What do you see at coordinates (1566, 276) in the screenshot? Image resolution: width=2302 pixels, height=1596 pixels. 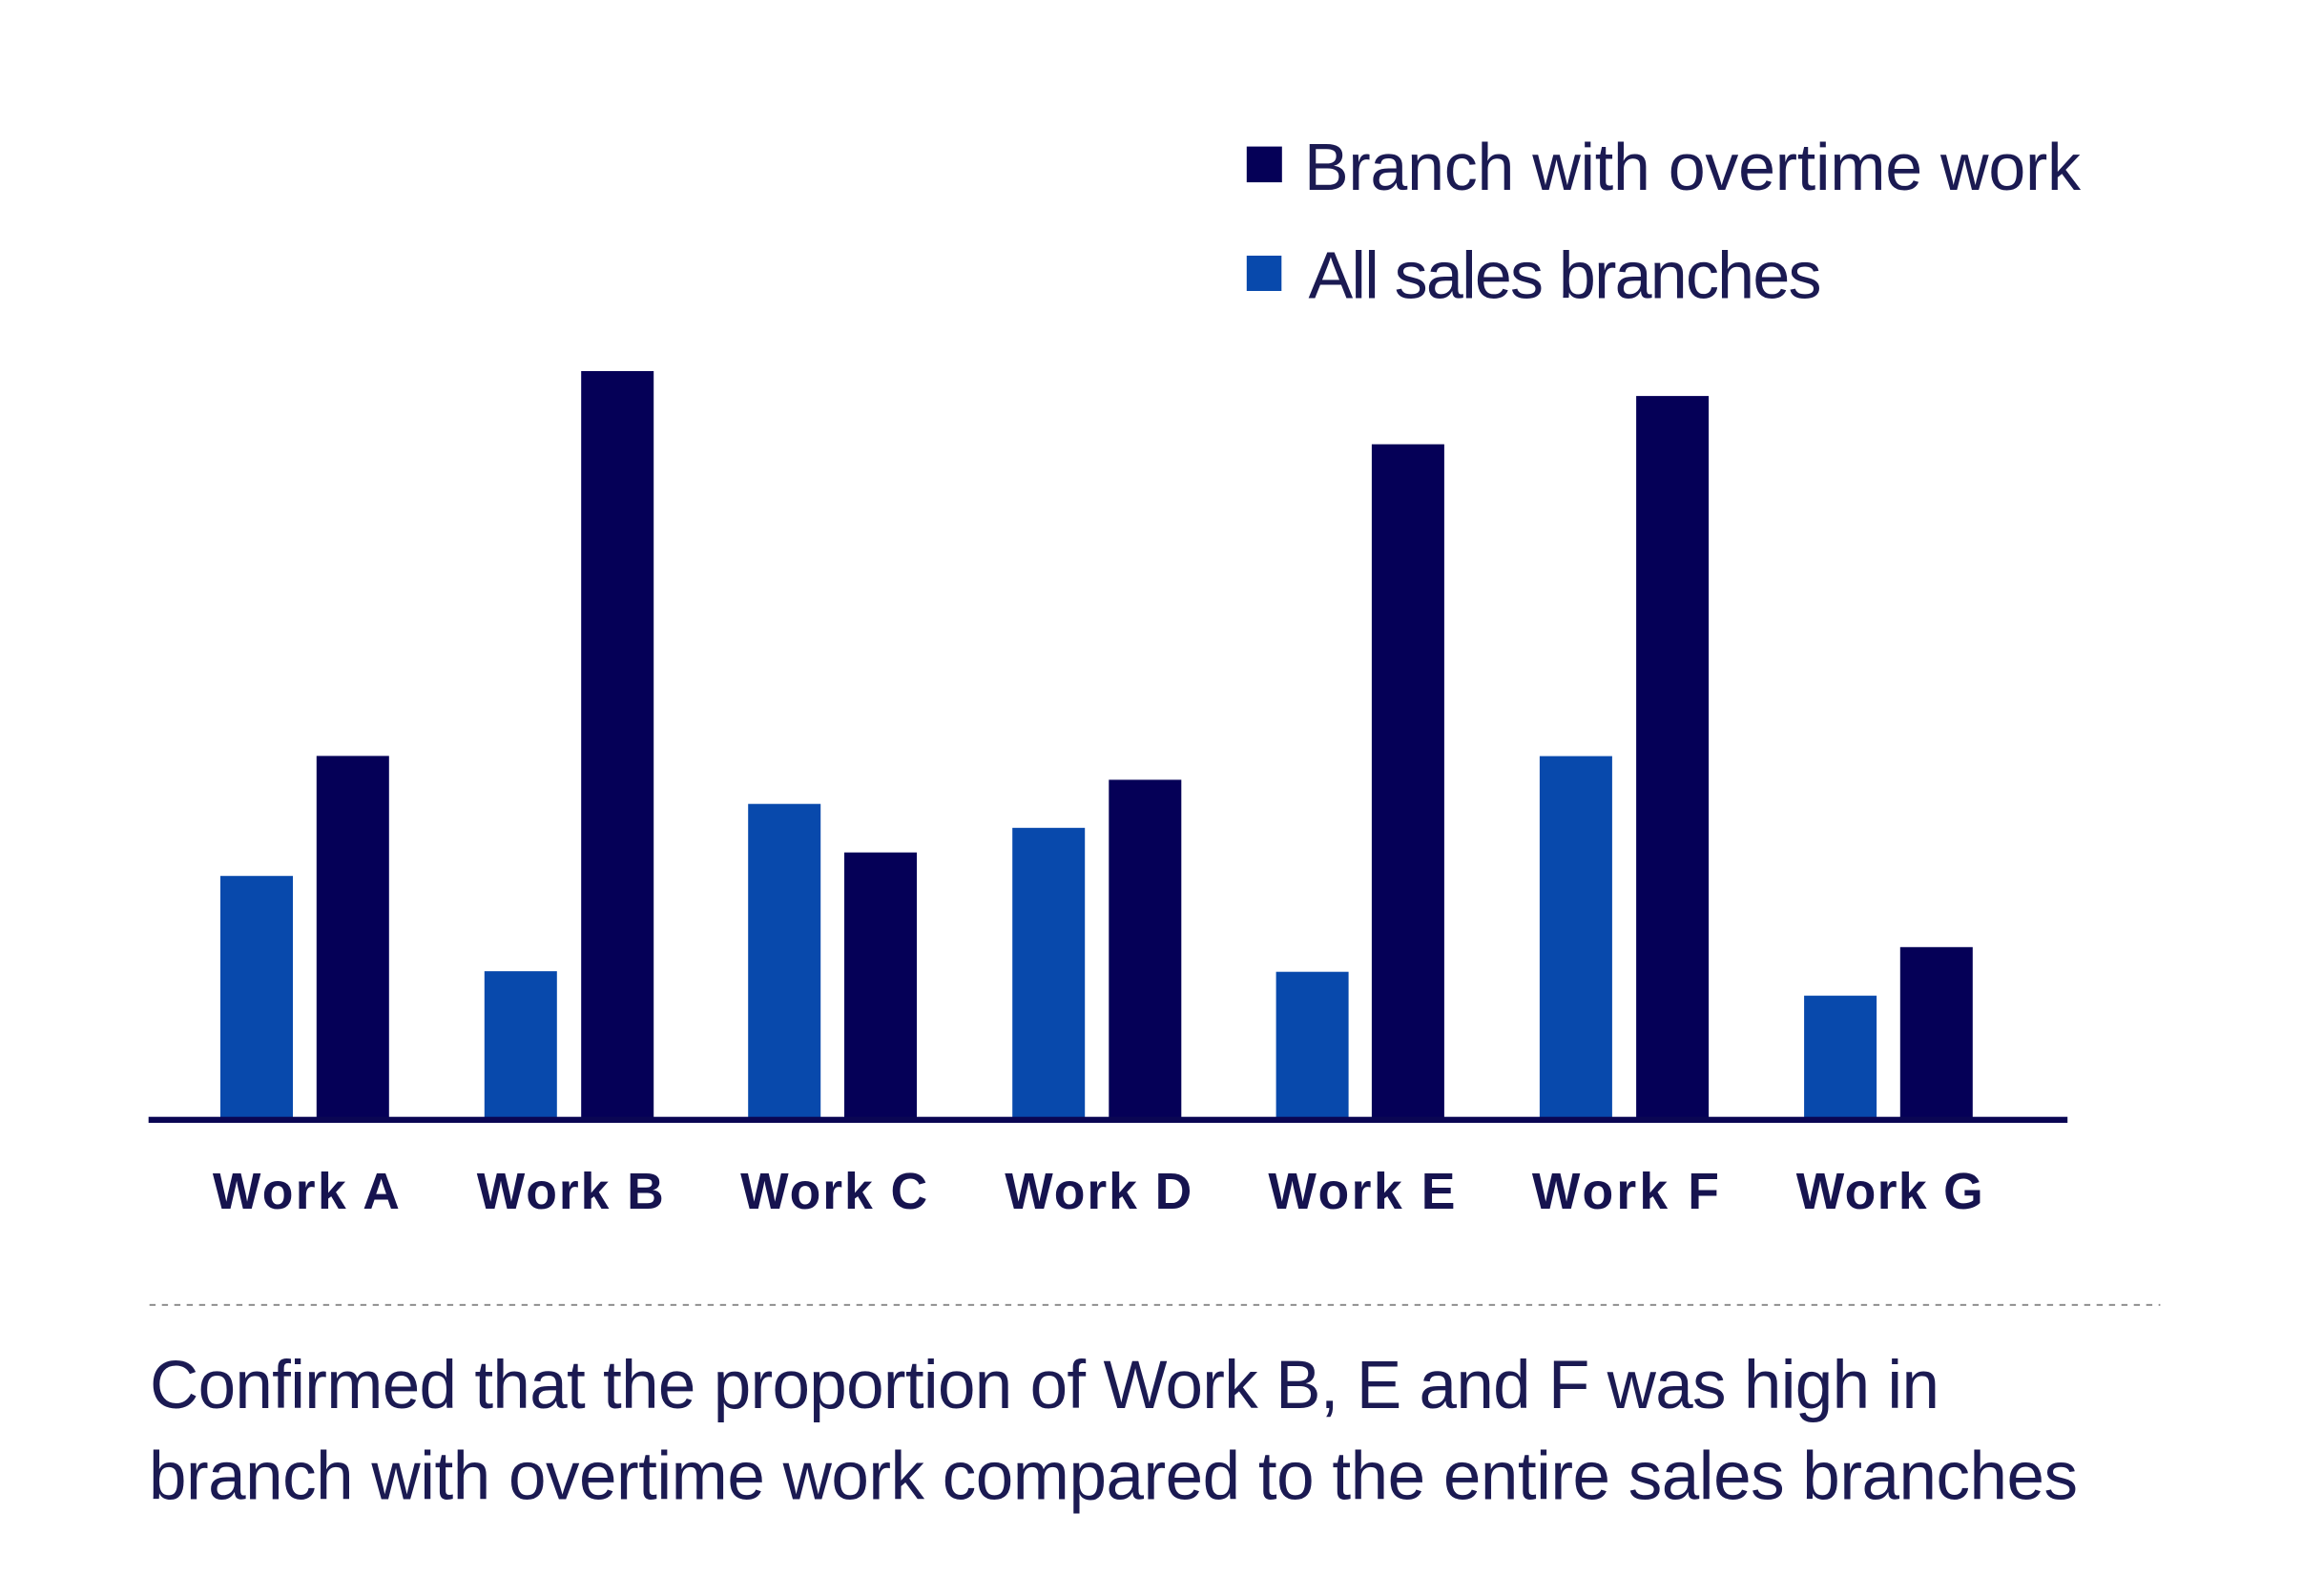 I see `svg-text: All sales branches` at bounding box center [1566, 276].